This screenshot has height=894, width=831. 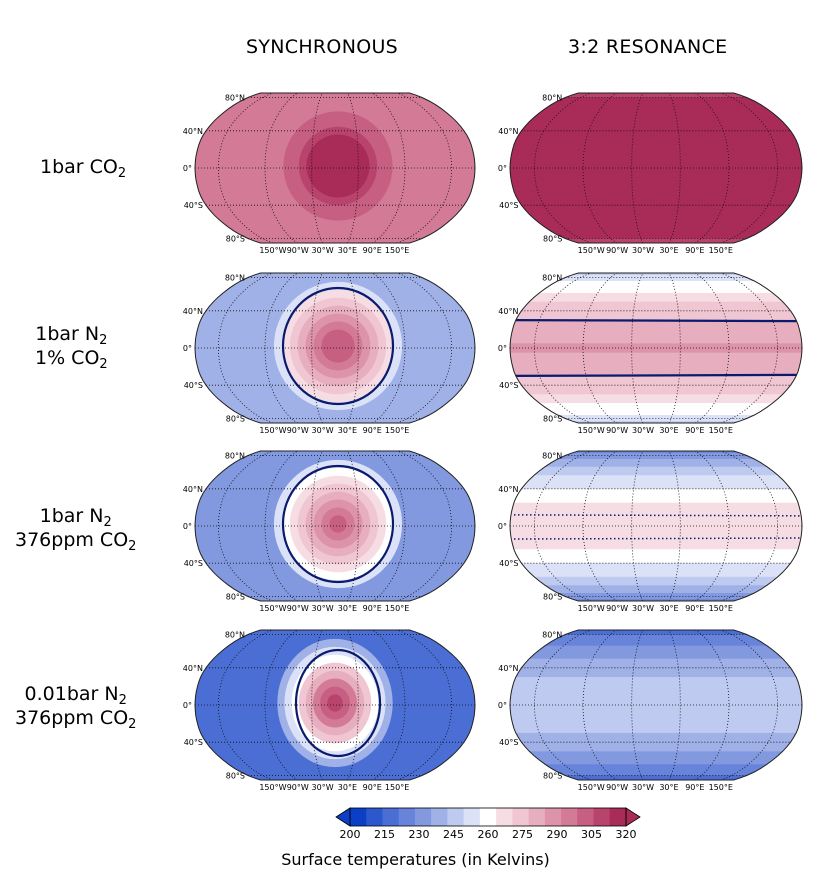 I want to click on row-label-2: 1bar N2 1% CO2, so click(x=71, y=347).